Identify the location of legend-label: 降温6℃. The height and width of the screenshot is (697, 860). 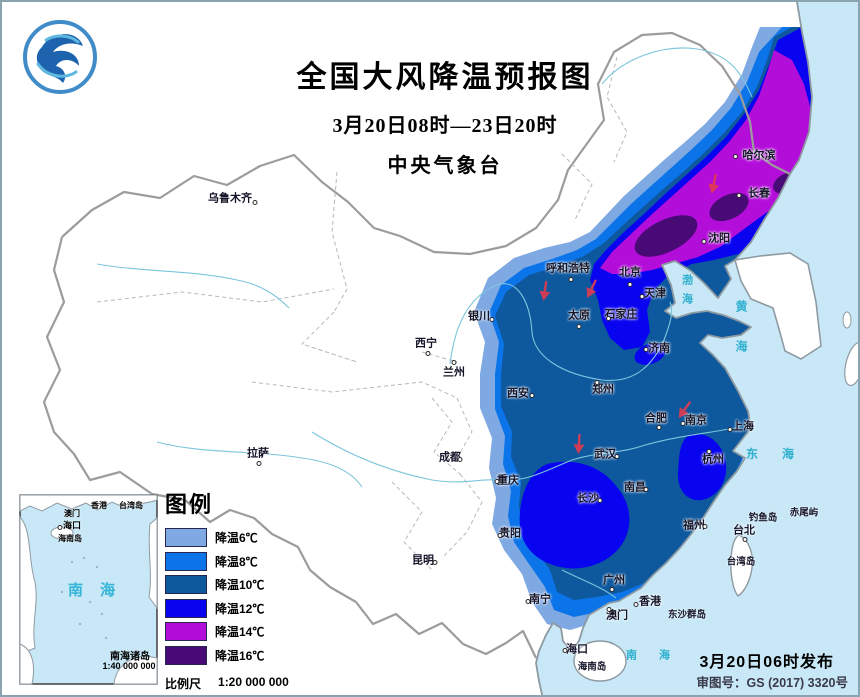
(236, 538).